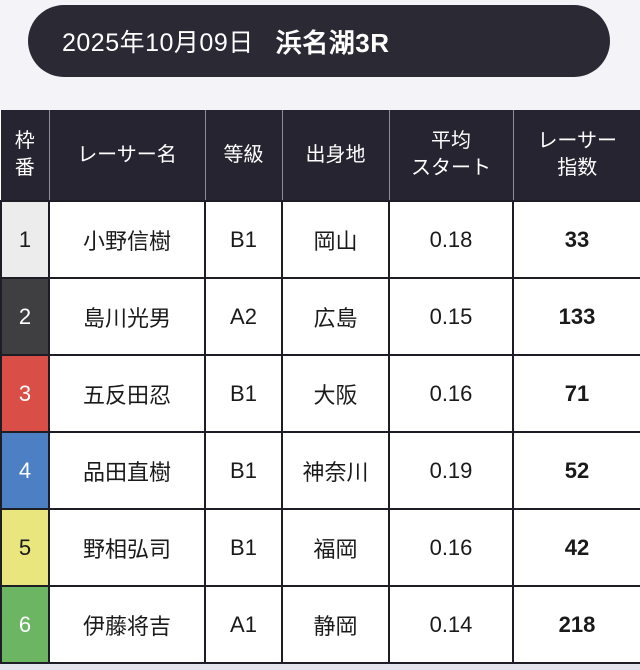  Describe the element at coordinates (451, 239) in the screenshot. I see `avg-start-cell: 0.18` at that location.